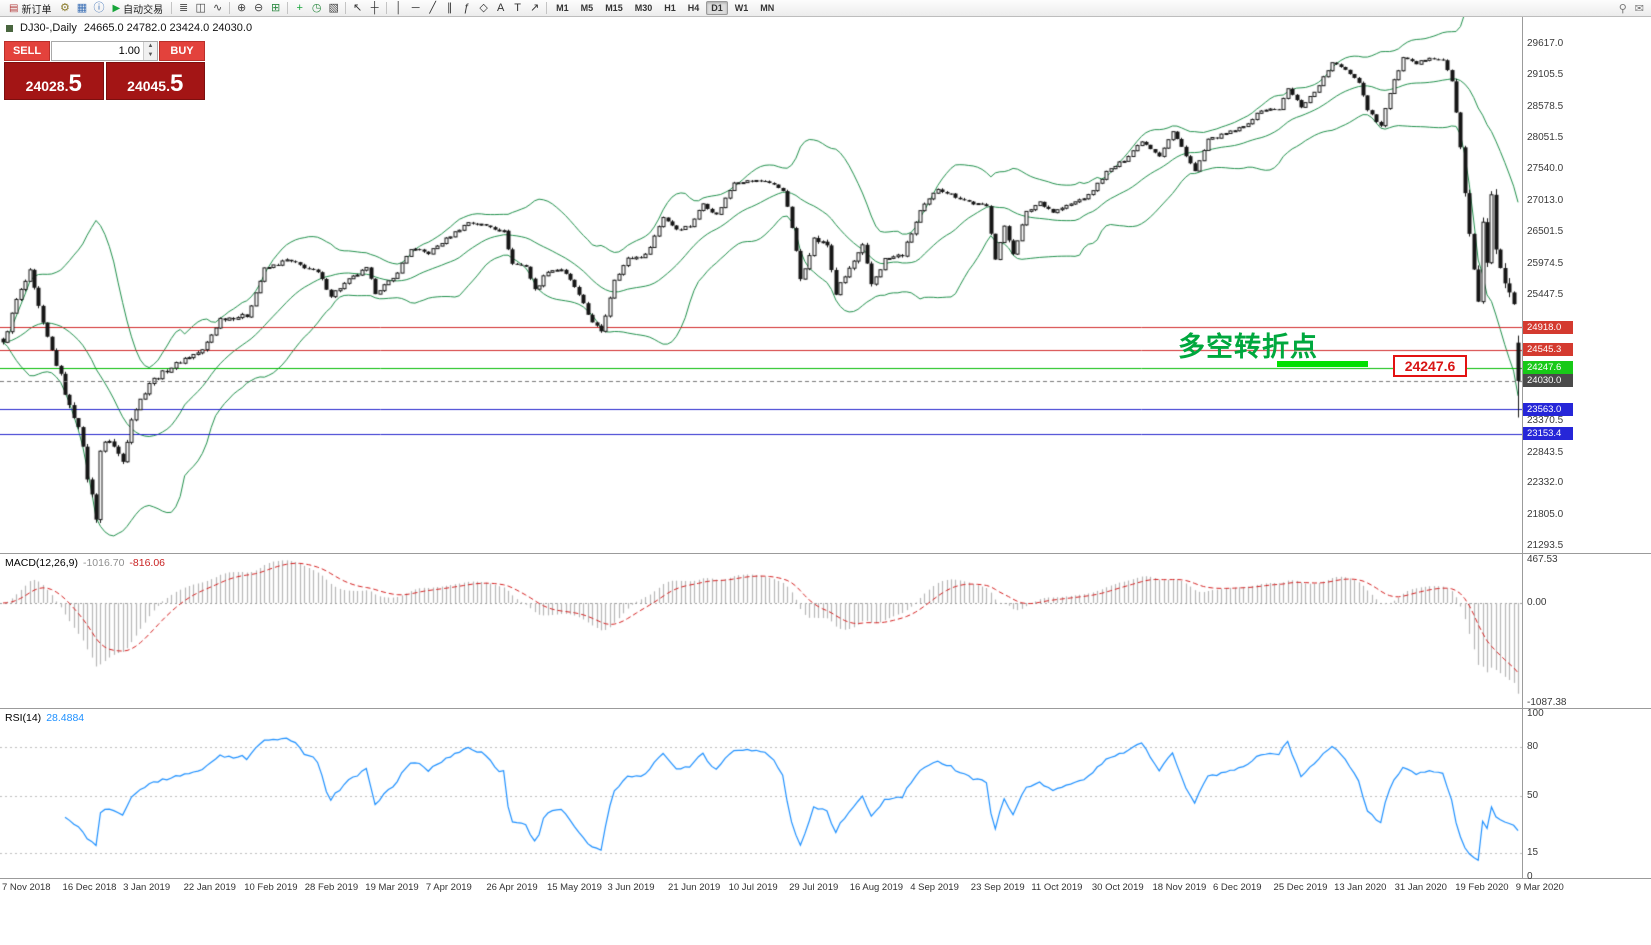  I want to click on turning-point-annotation: 多空转折点, so click(1248, 347).